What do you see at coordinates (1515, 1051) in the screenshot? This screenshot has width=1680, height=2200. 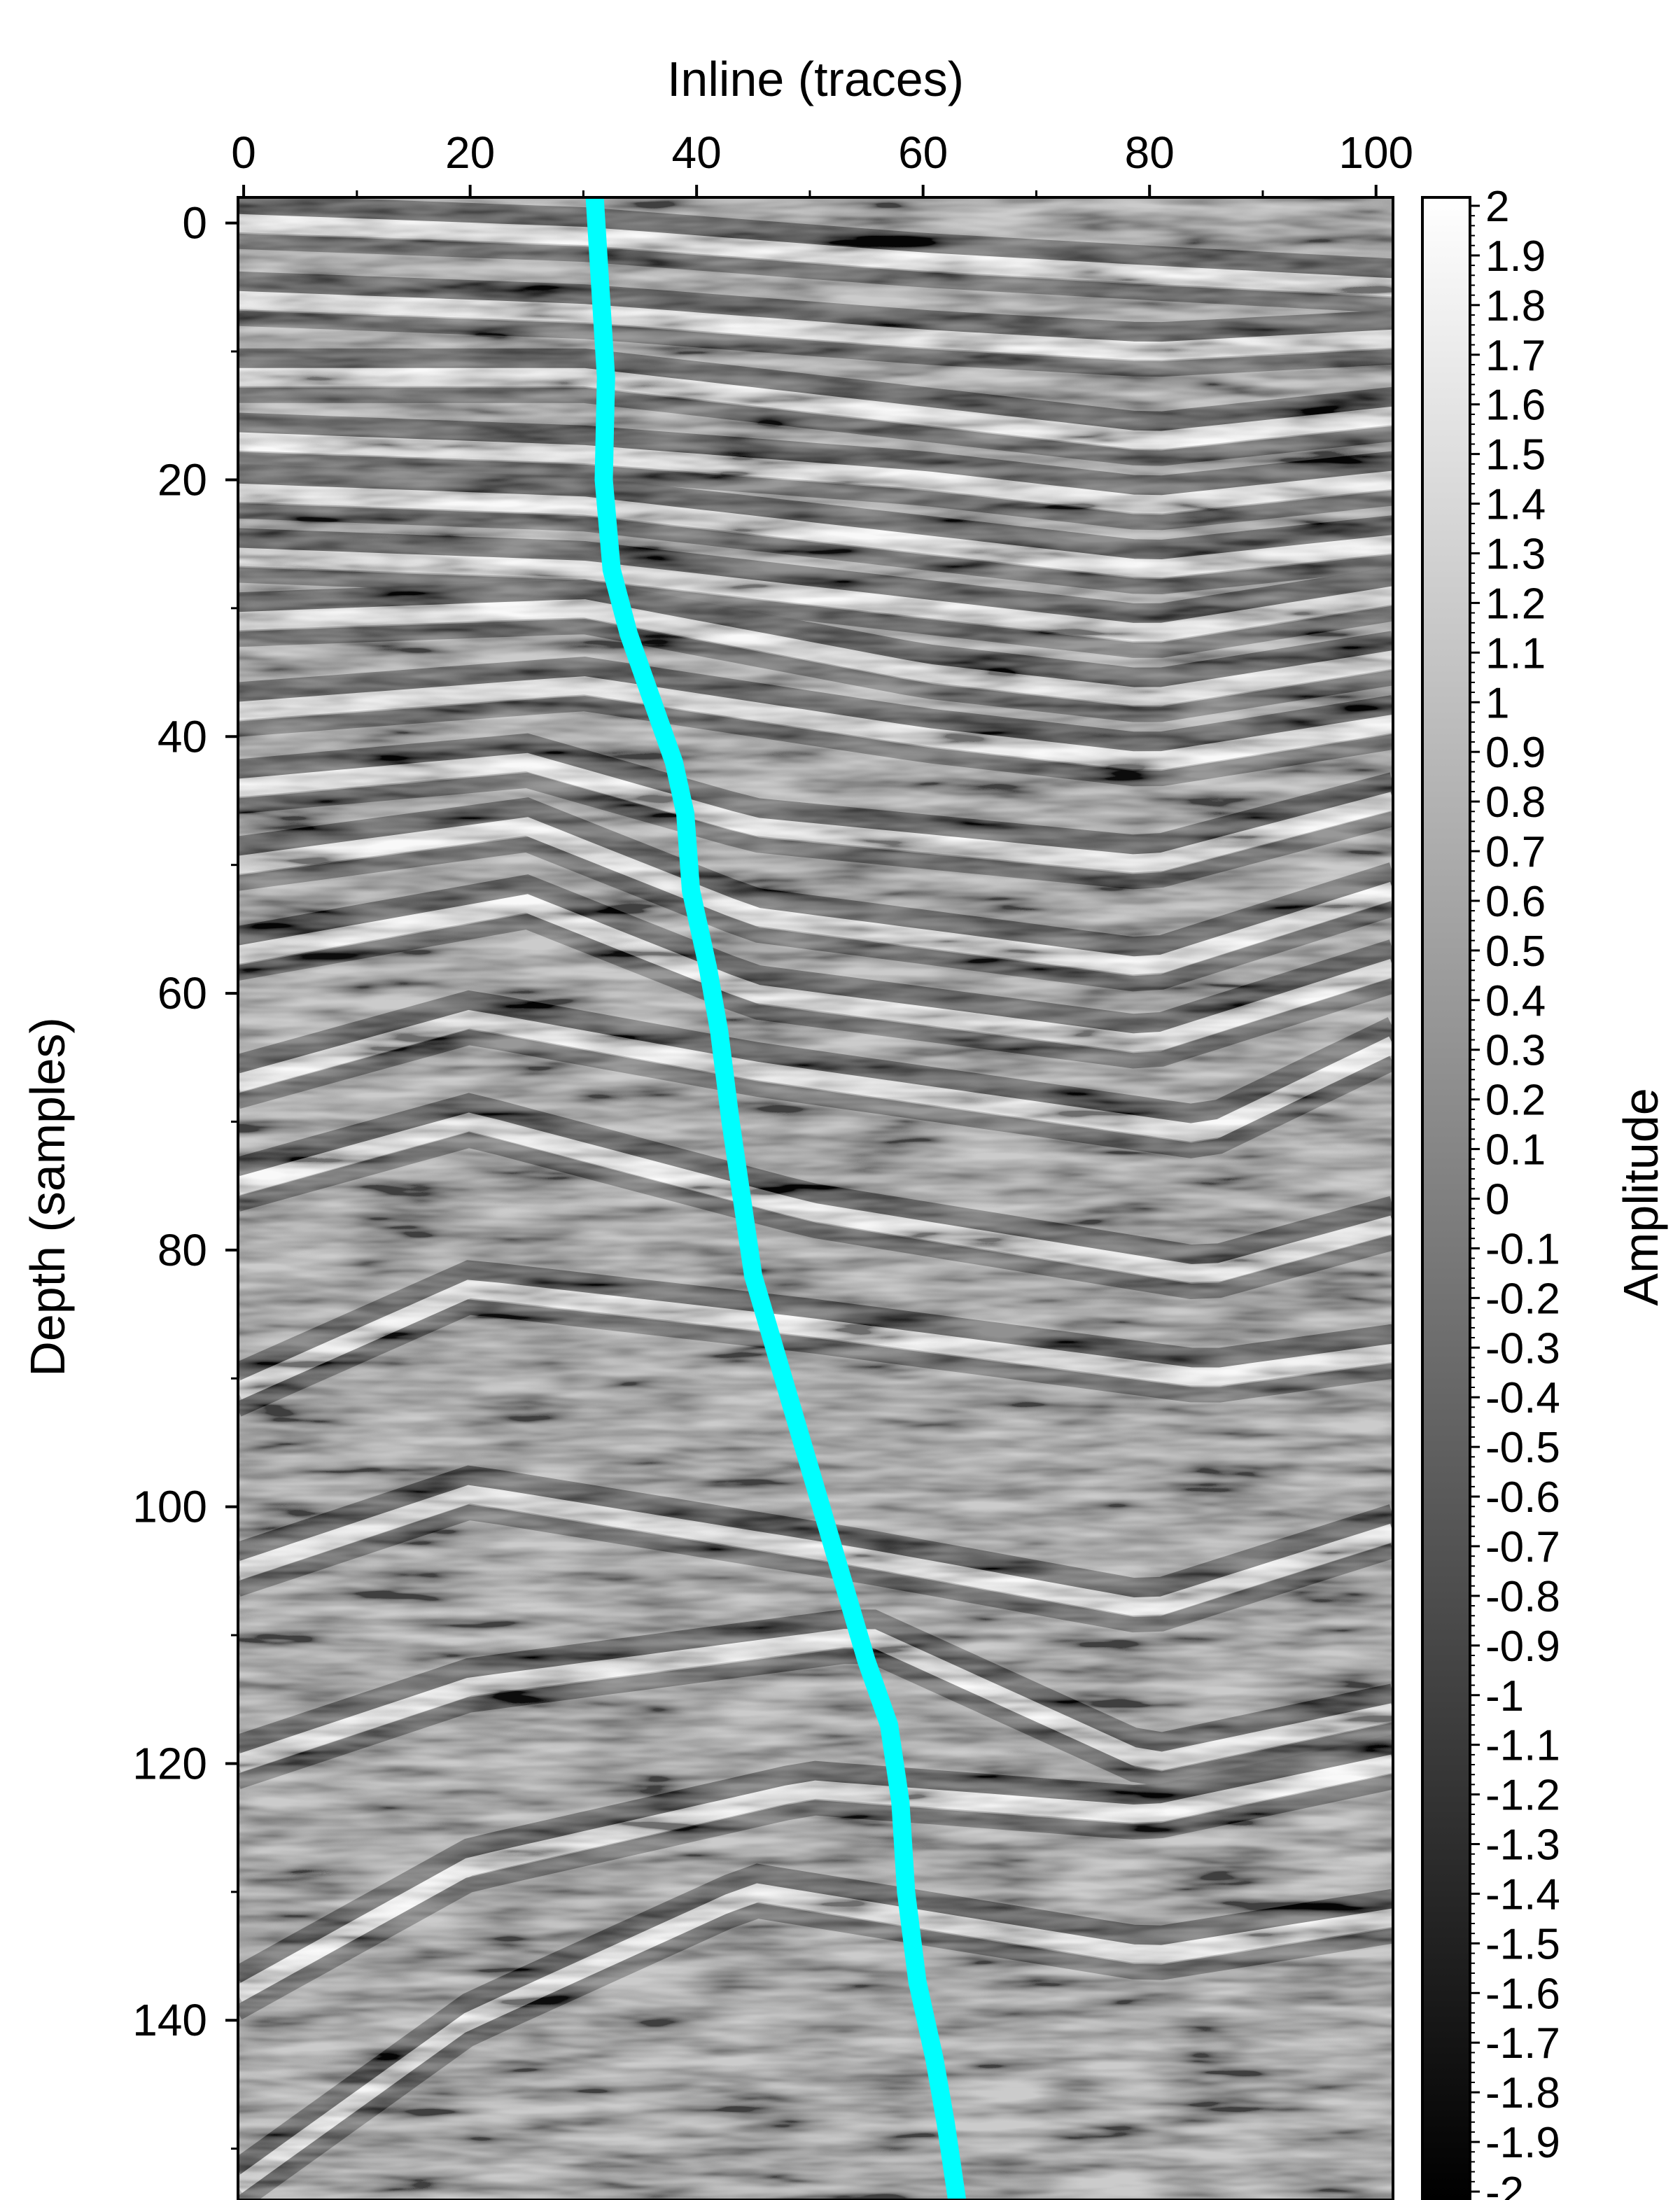 I see `colorbar-tick-label: 0.3` at bounding box center [1515, 1051].